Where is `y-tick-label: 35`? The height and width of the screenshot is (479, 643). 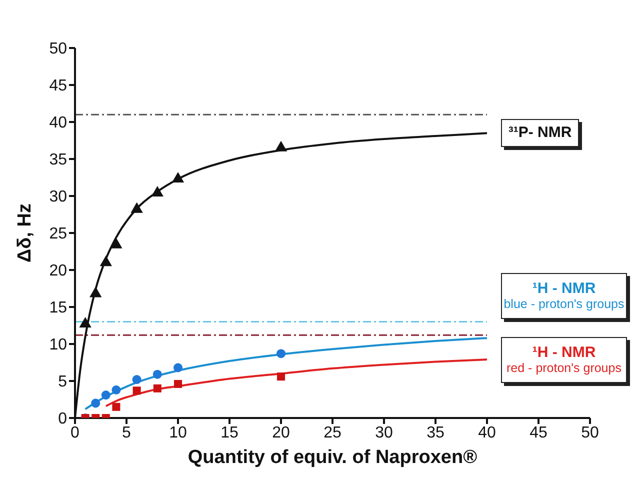 y-tick-label: 35 is located at coordinates (58, 160).